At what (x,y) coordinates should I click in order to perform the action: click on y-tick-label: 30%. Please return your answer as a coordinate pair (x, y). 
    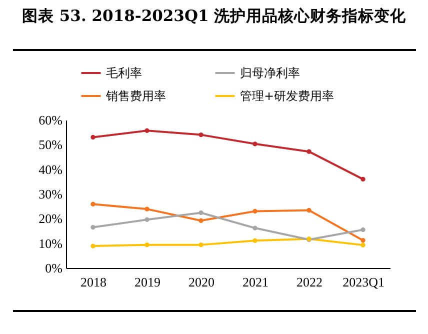
    Looking at the image, I should click on (50, 194).